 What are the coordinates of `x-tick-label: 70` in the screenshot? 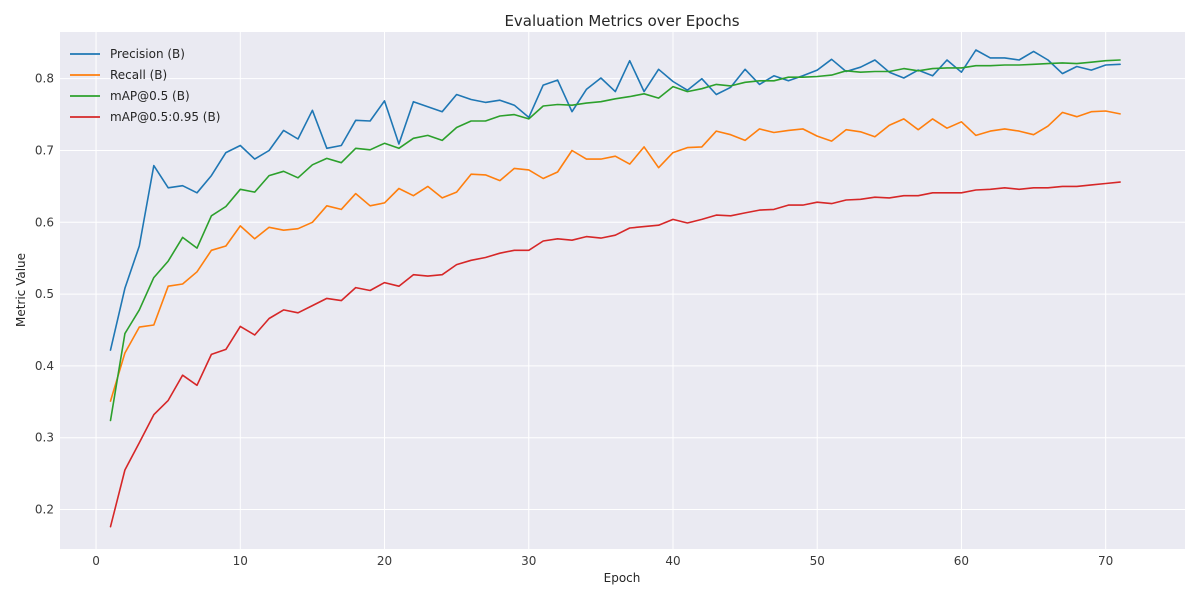 It's located at (1105, 561).